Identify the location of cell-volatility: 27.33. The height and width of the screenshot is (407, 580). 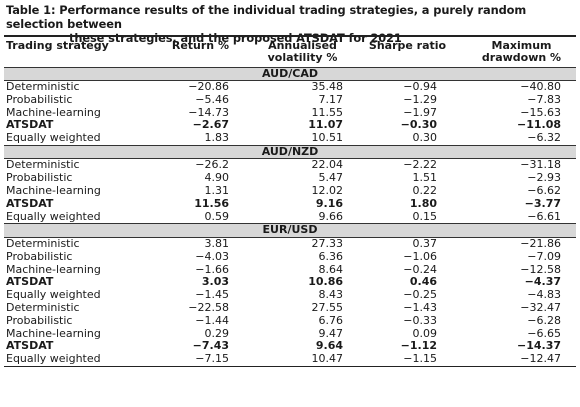
(327, 243).